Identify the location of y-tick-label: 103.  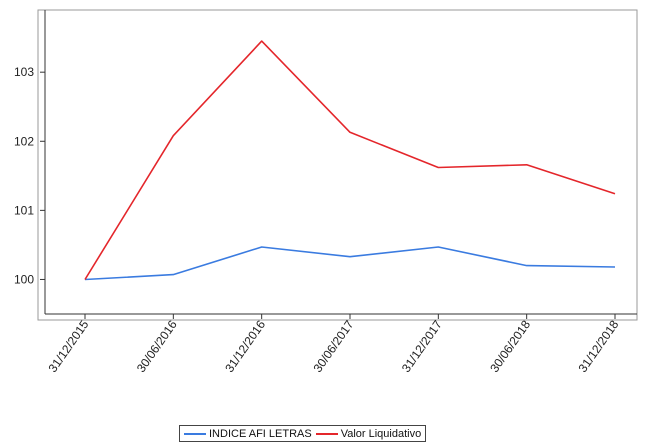
(24, 72).